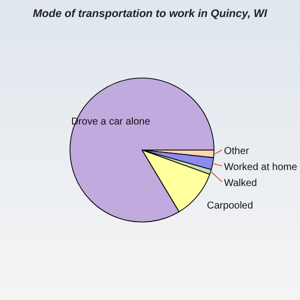  I want to click on slice-label: Carpooled, so click(230, 206).